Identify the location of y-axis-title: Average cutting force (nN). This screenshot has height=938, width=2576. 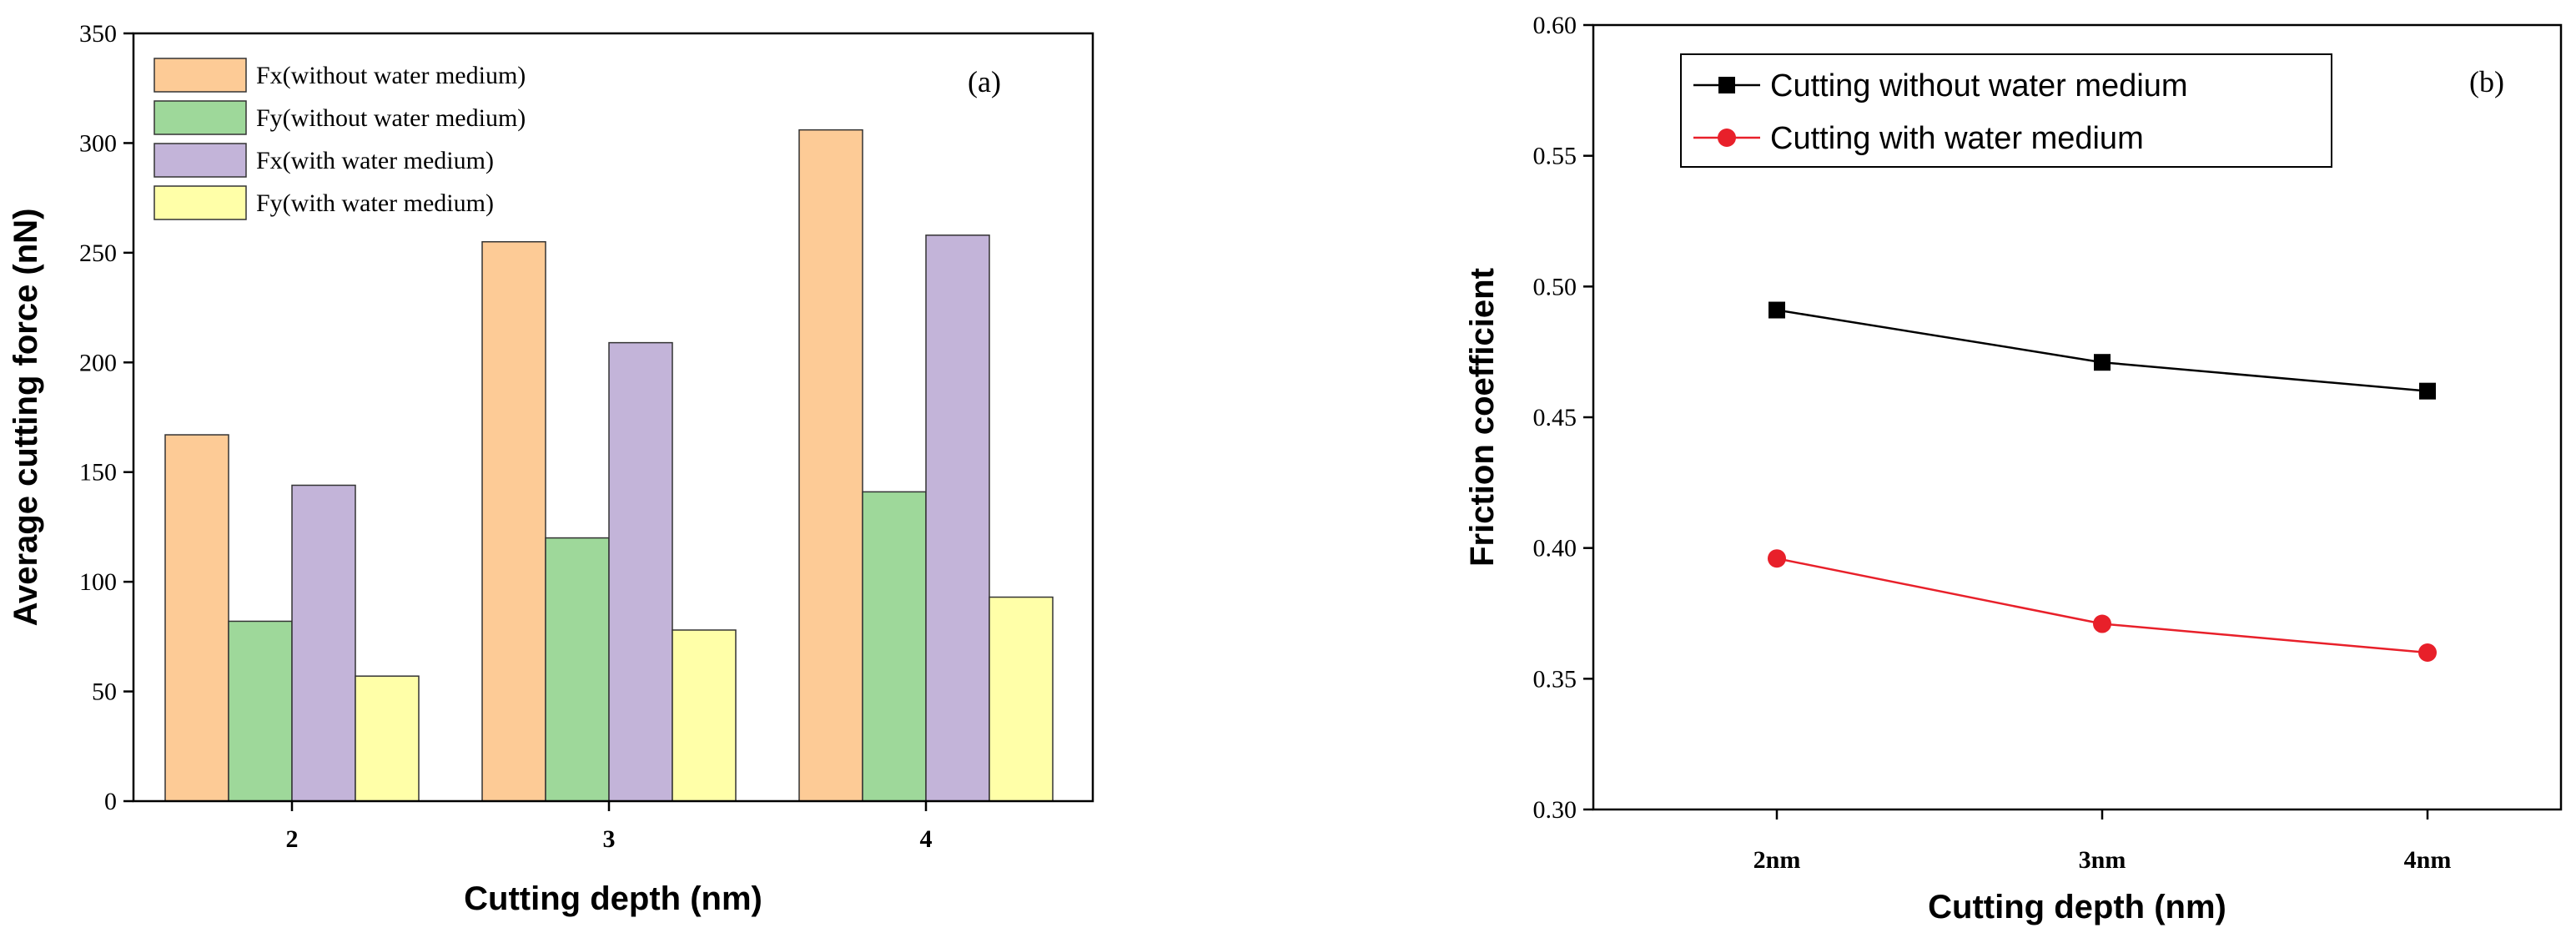
(26, 418).